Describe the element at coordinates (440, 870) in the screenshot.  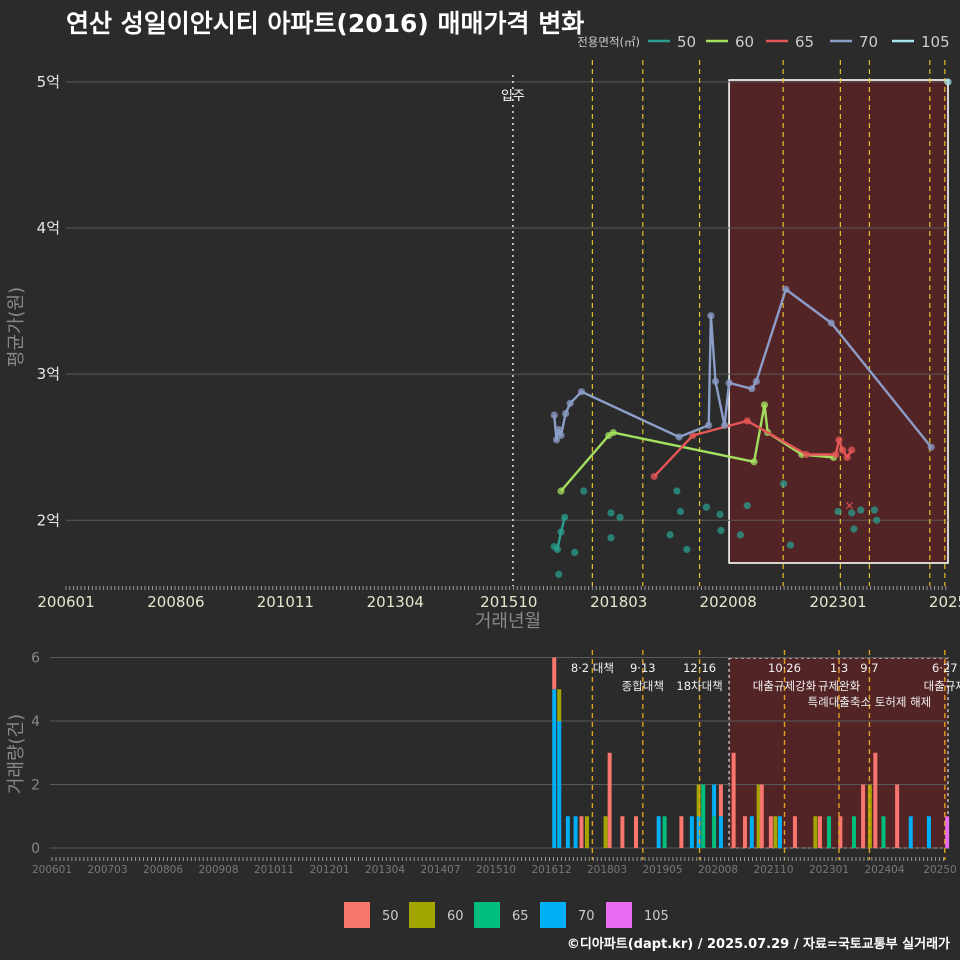
I see `volume-x-tick-label: 201407` at that location.